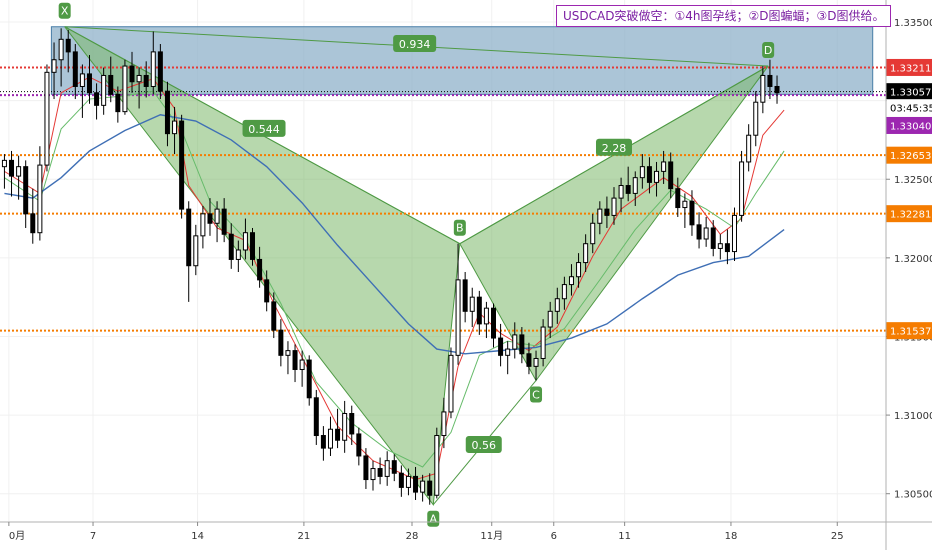 This screenshot has width=932, height=550. I want to click on price-tag-1: 1.33057, so click(910, 93).